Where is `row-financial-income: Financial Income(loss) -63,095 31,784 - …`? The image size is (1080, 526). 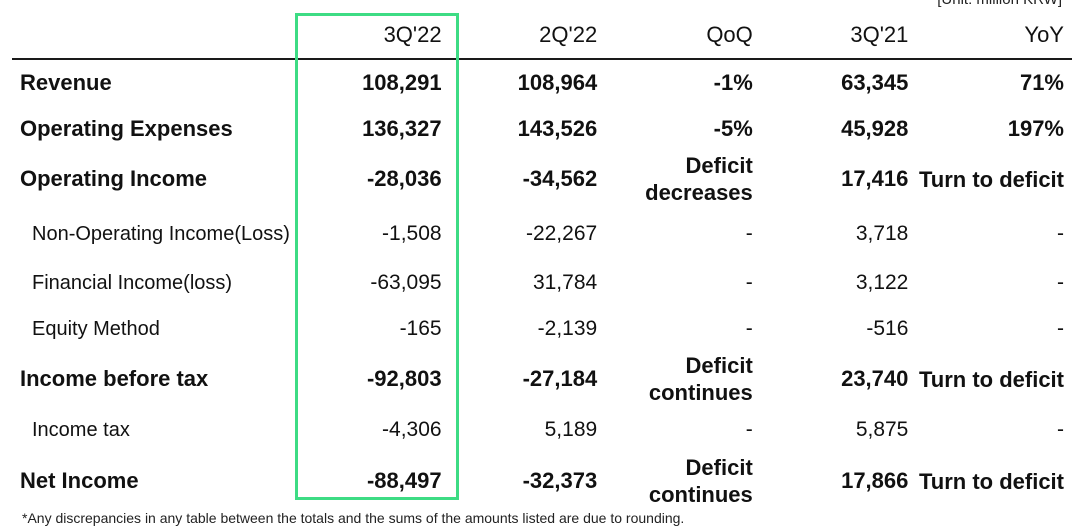
row-financial-income: Financial Income(loss) -63,095 31,784 - … is located at coordinates (542, 283).